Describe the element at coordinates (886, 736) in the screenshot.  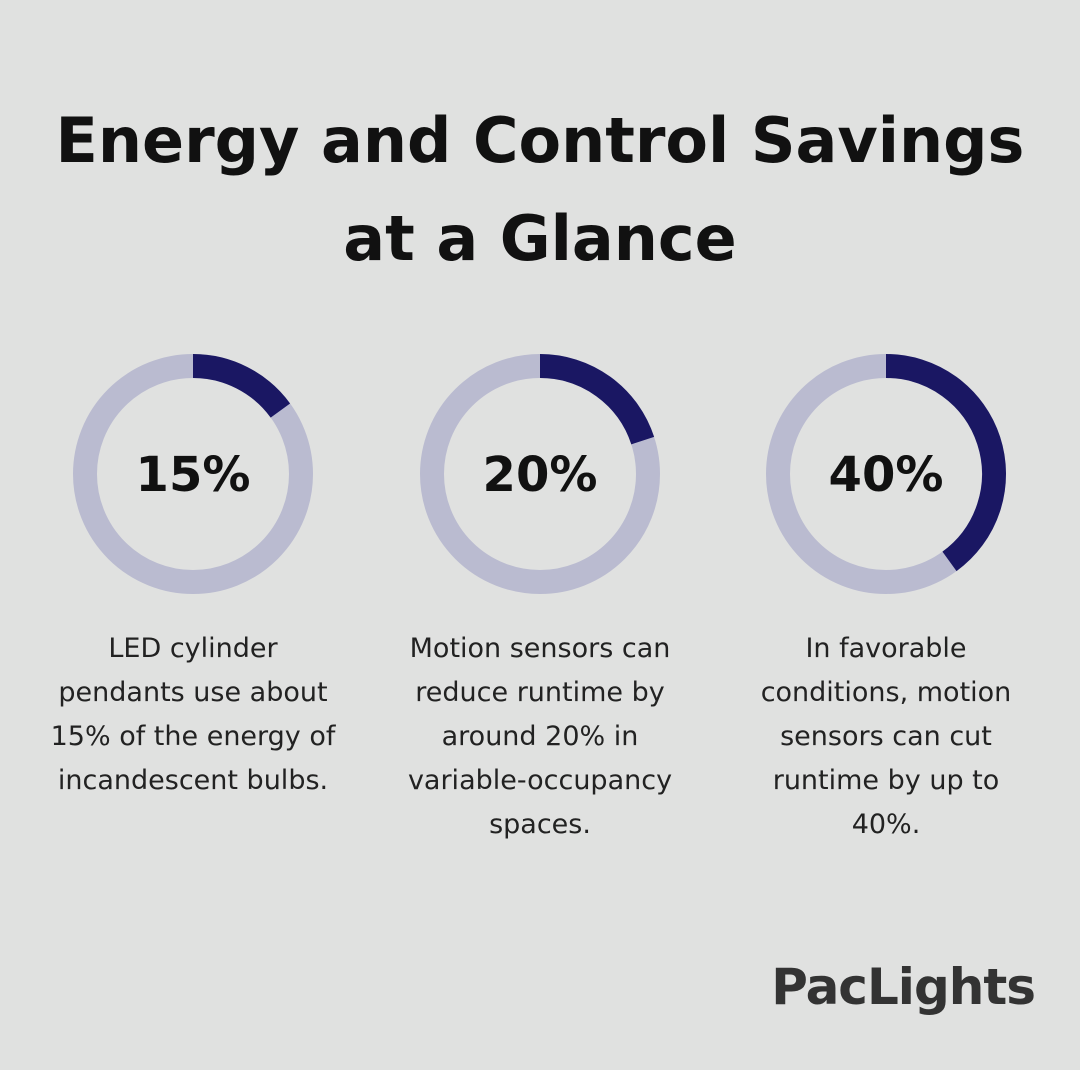
I see `caption-line: sensors can cut` at that location.